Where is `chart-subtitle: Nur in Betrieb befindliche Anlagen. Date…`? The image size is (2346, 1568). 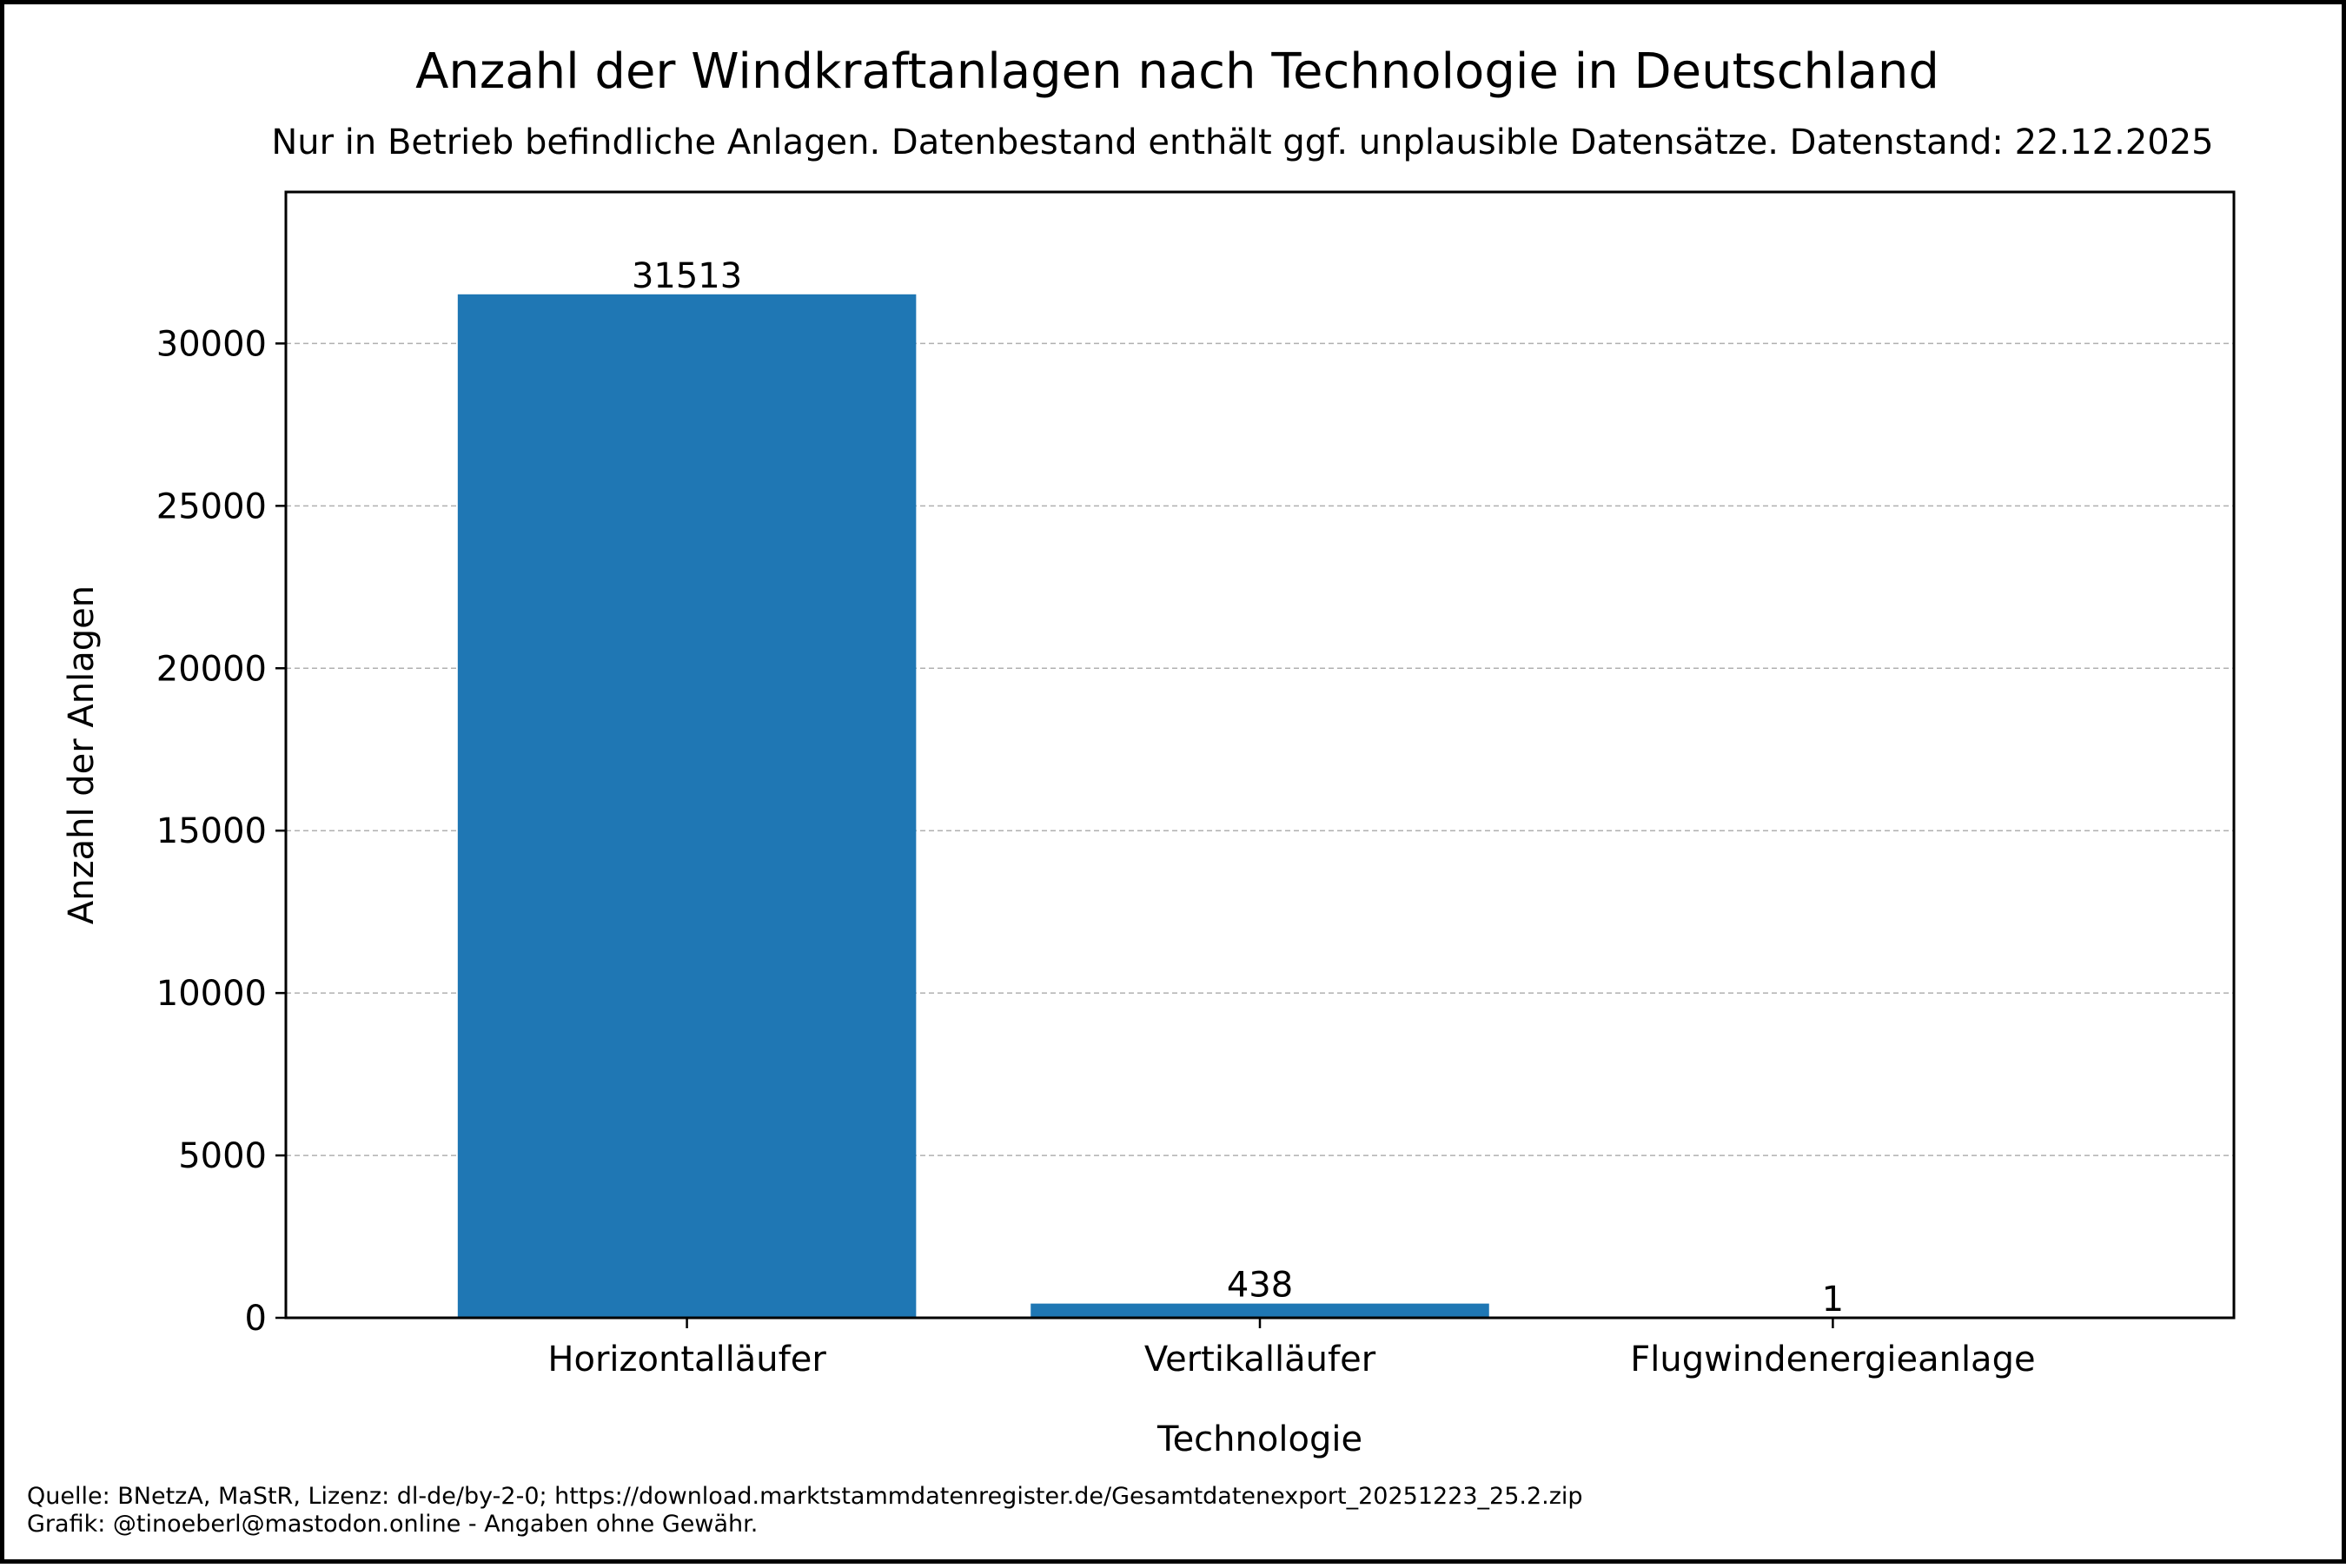 chart-subtitle: Nur in Betrieb befindliche Anlagen. Date… is located at coordinates (1242, 142).